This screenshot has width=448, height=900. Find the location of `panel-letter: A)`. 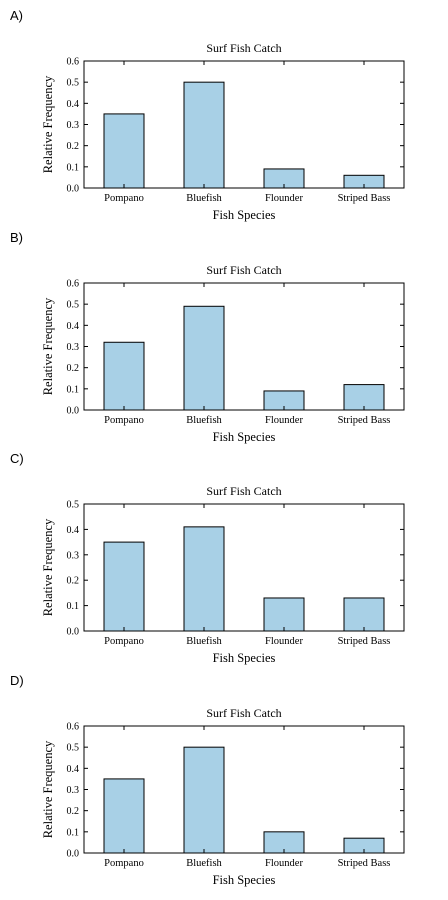

panel-letter: A) is located at coordinates (16, 15).